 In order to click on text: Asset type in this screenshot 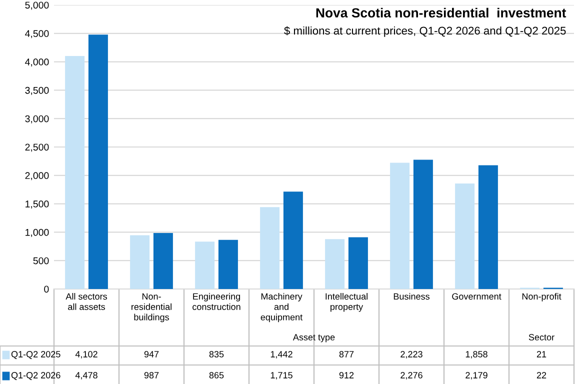, I will do `click(313, 338)`.